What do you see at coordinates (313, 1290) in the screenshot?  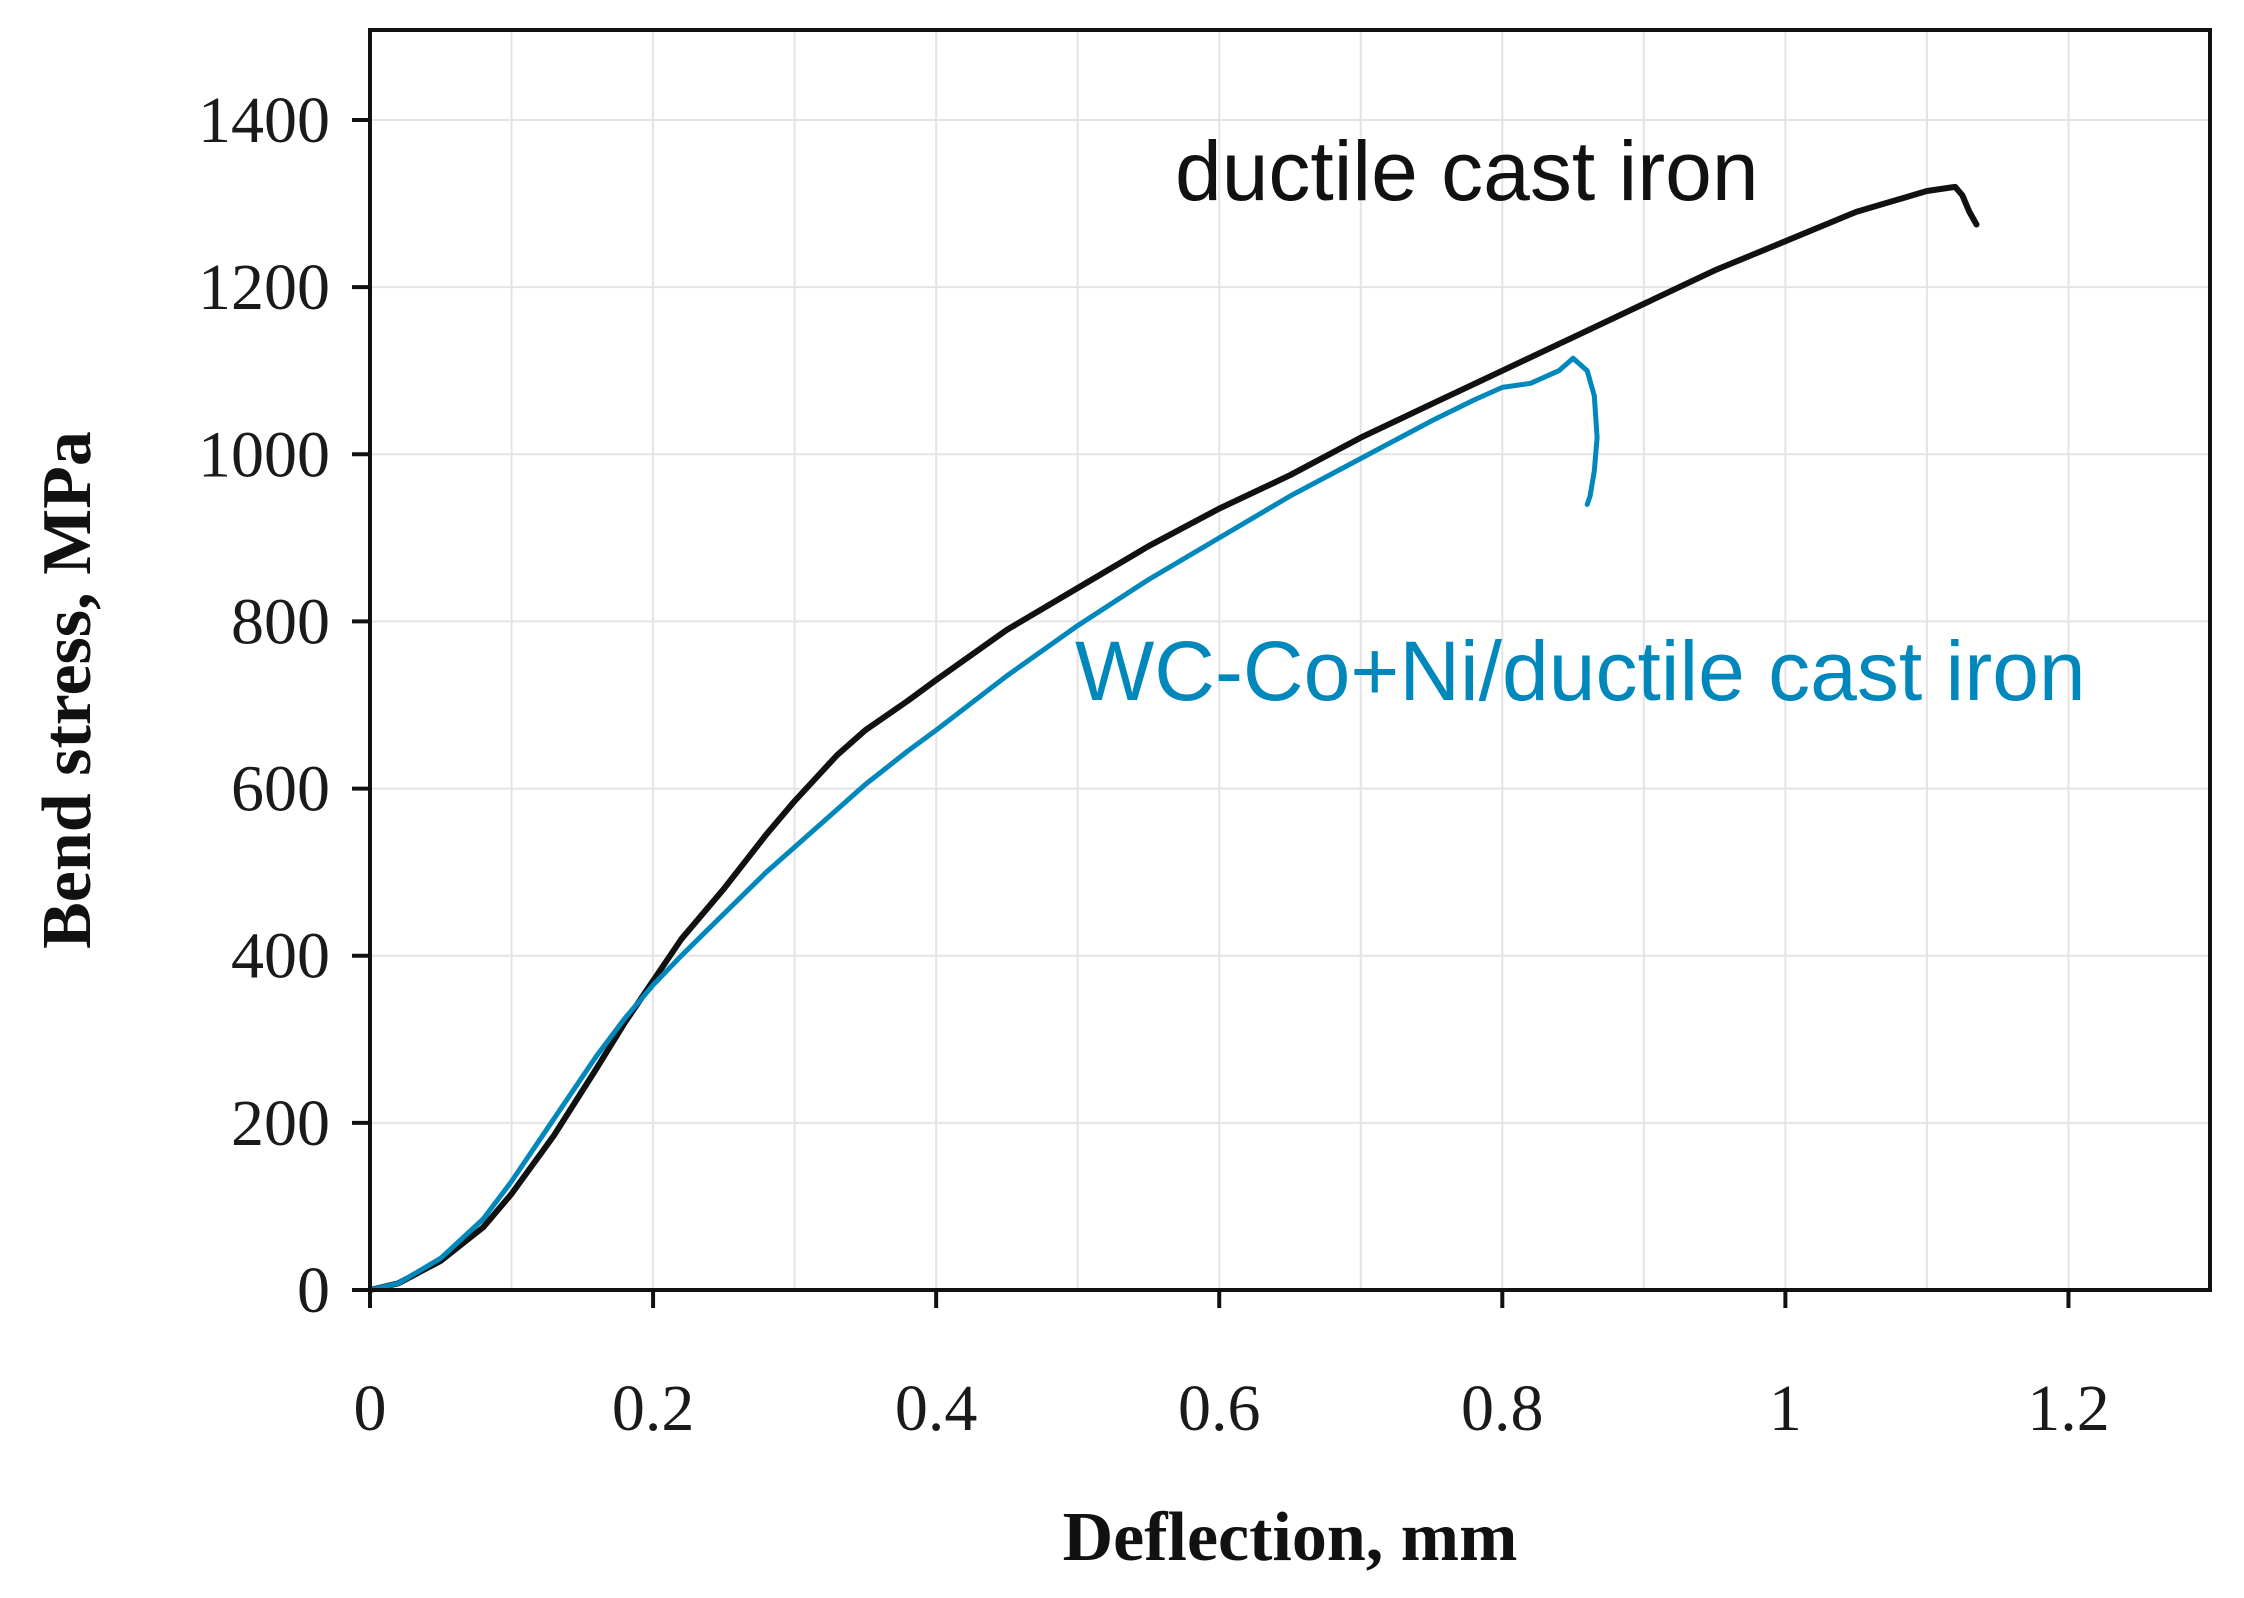 I see `y-tick-label: 0` at bounding box center [313, 1290].